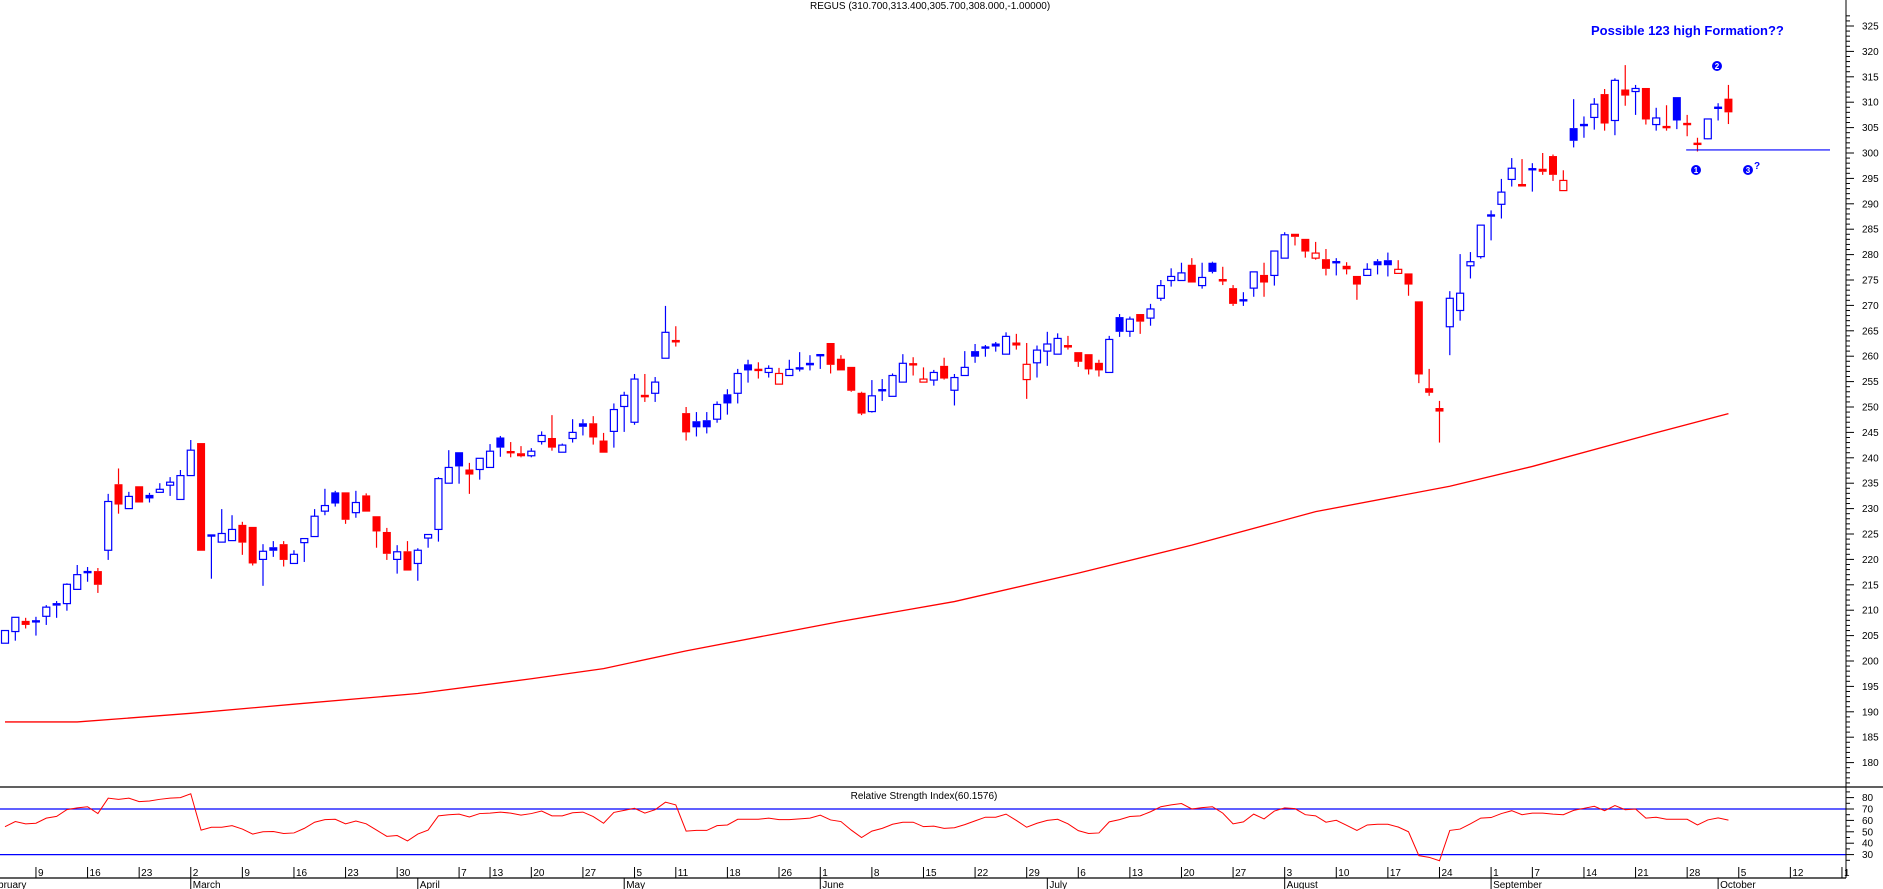 The width and height of the screenshot is (1883, 889). I want to click on week-tick-label: 7, so click(1537, 873).